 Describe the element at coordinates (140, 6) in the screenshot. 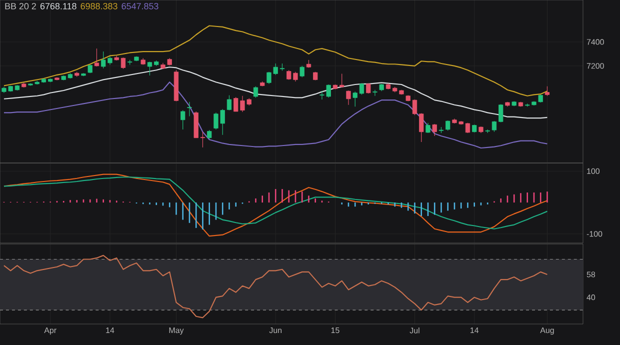

I see `text: 6547.853` at that location.